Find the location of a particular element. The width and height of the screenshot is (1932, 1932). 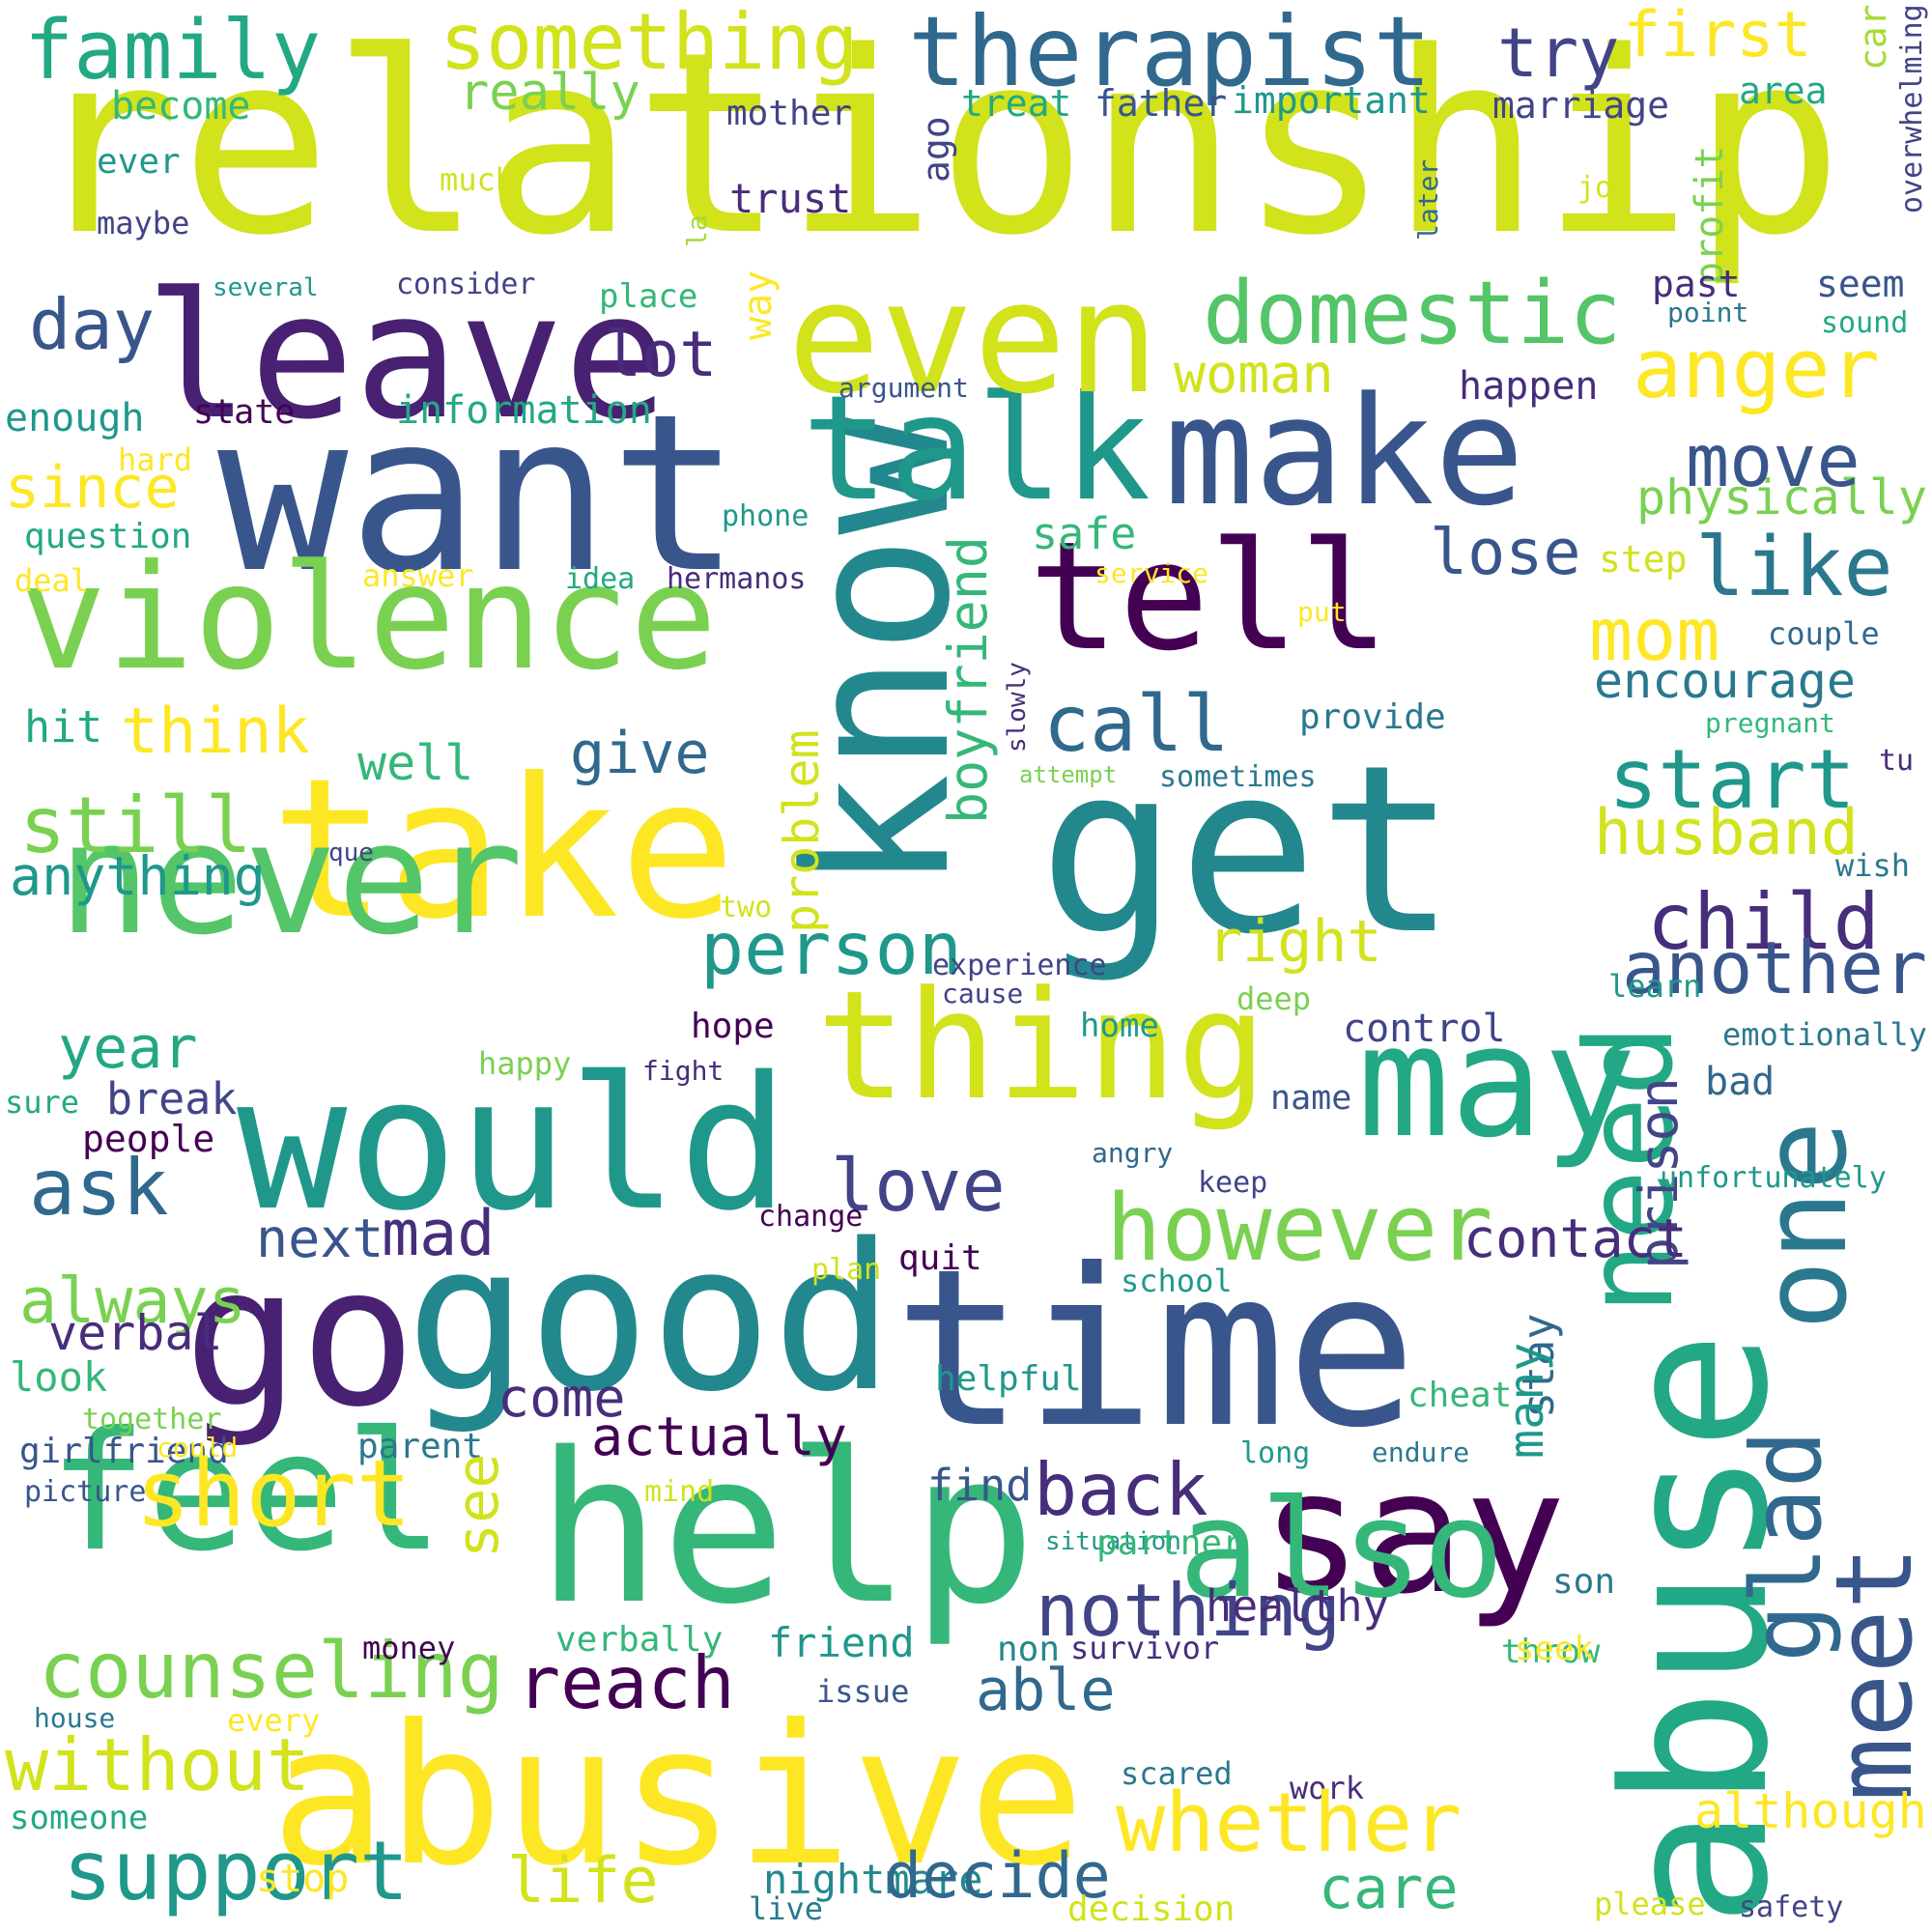

word-endure: endure is located at coordinates (1421, 1452).